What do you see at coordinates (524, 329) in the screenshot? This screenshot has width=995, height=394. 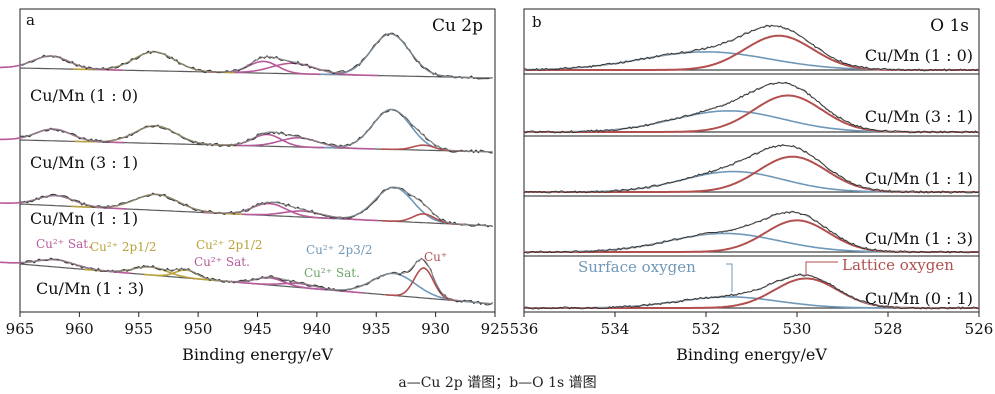 I see `x-tick-label: 536` at bounding box center [524, 329].